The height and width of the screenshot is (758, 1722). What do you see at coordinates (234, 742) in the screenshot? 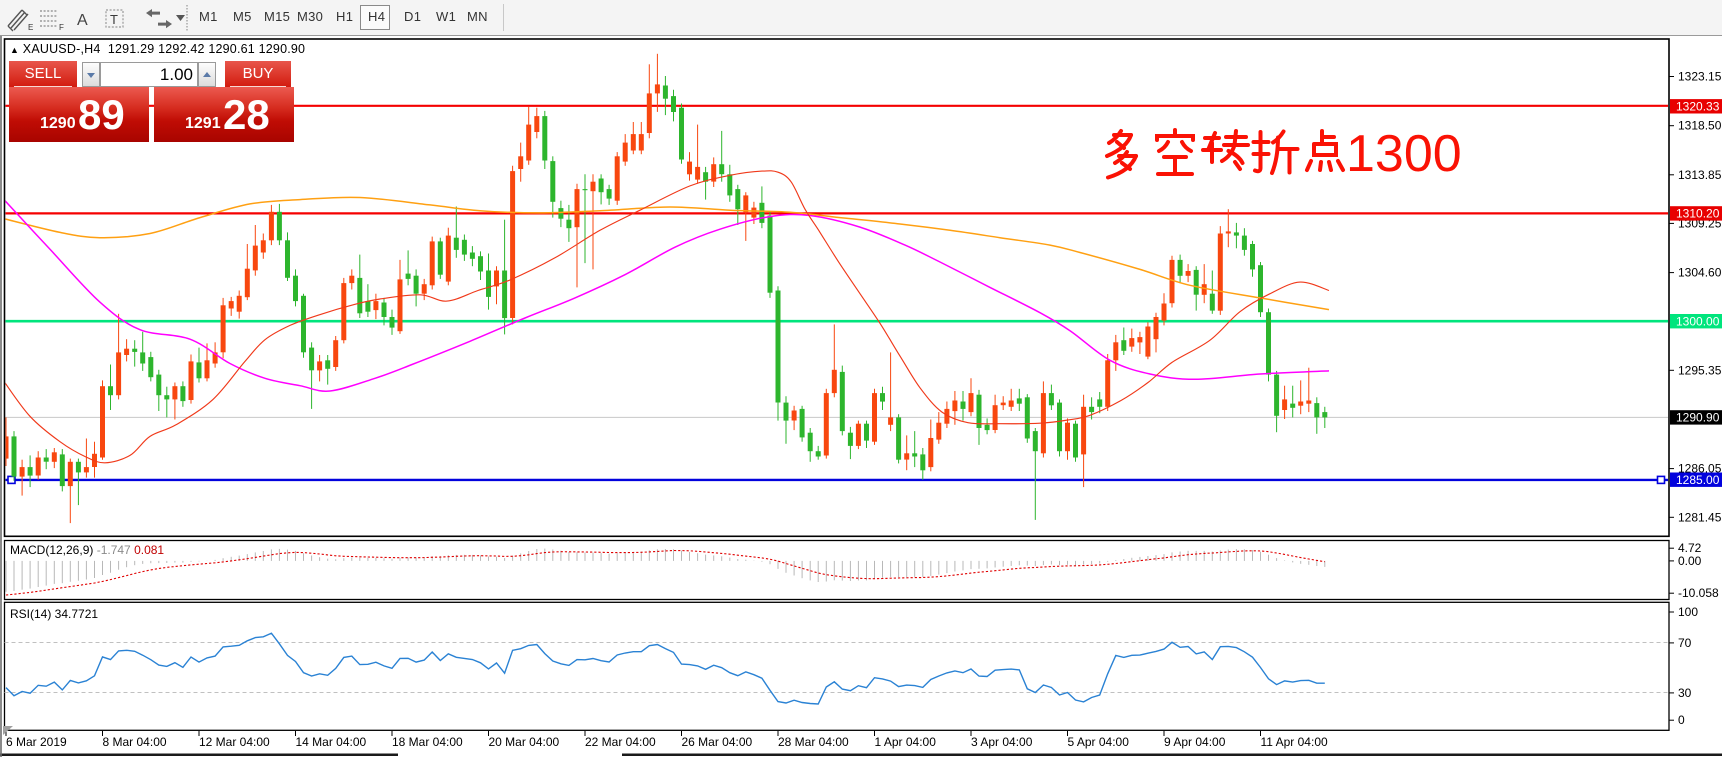
I see `svg-text: 12 Mar 04:00` at bounding box center [234, 742].